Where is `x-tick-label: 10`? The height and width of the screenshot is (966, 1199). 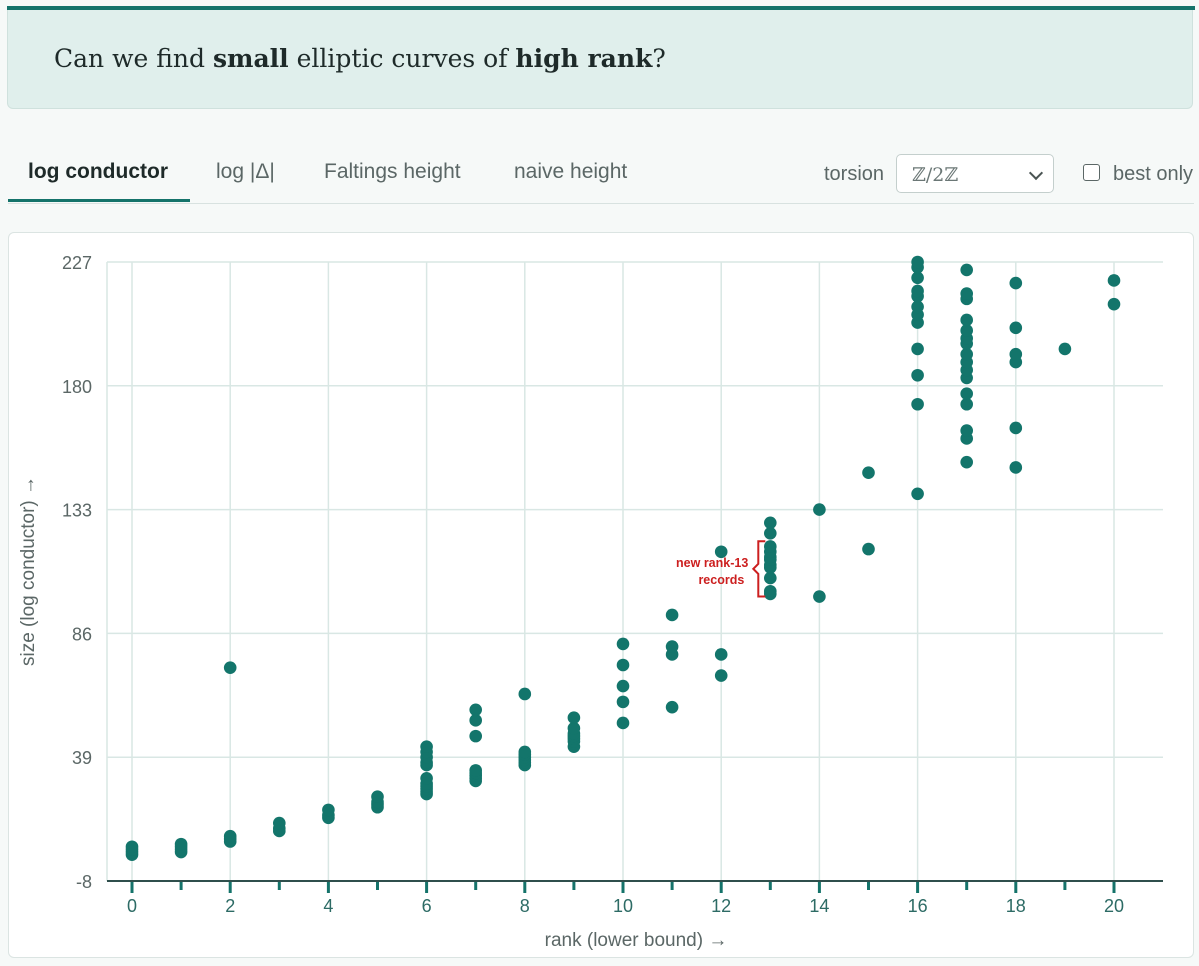 x-tick-label: 10 is located at coordinates (623, 906).